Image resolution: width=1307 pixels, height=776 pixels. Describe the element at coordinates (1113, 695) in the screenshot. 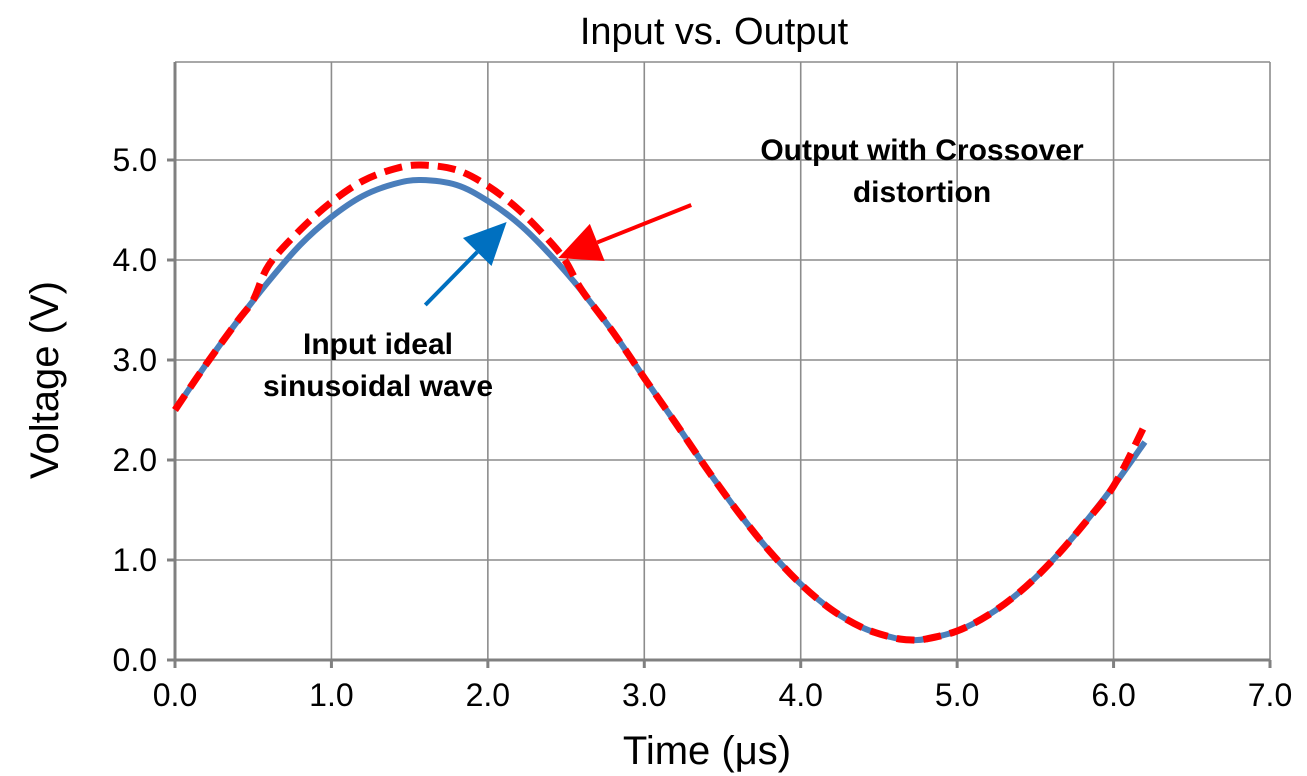

I see `x-tick-label: 6.0` at that location.